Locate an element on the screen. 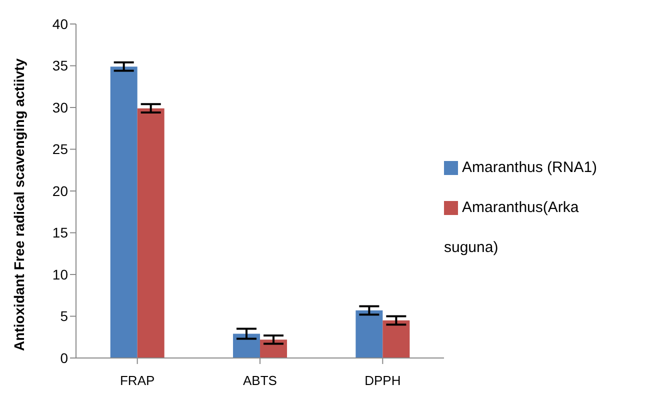  y-tick-label: 35 is located at coordinates (60, 66).